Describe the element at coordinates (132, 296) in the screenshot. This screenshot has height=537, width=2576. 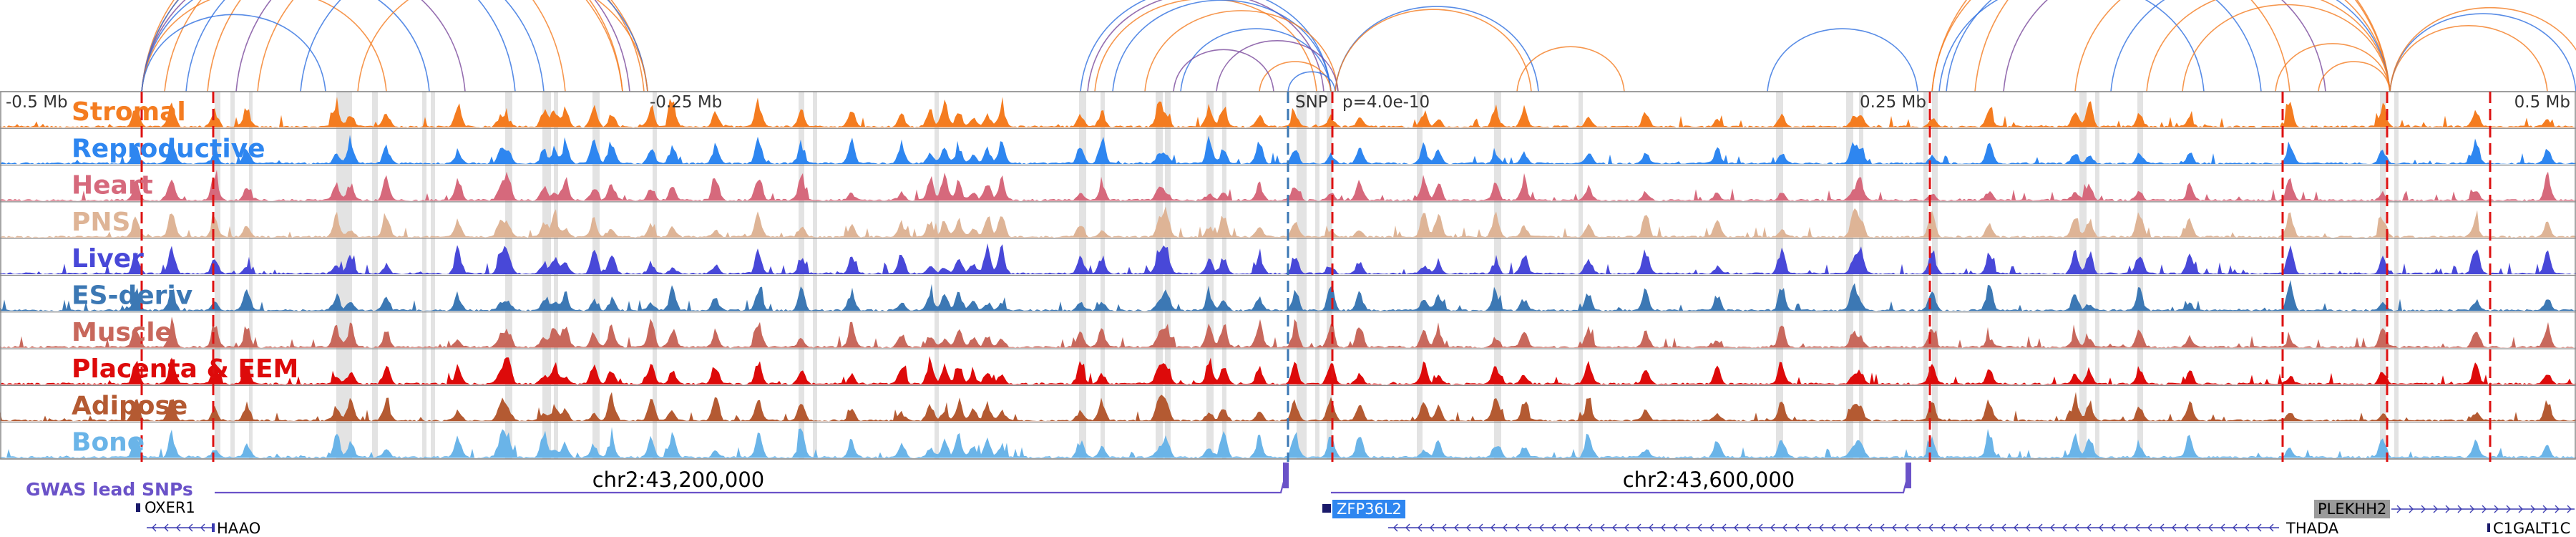
I see `track-label: ES-deriv` at that location.